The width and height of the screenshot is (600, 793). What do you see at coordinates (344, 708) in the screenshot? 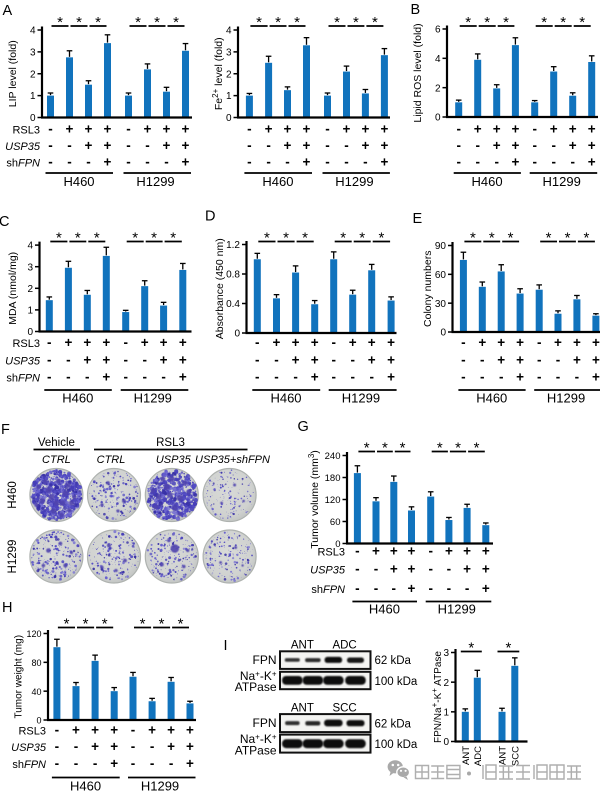
I see `svg-text: SCC` at bounding box center [344, 708].